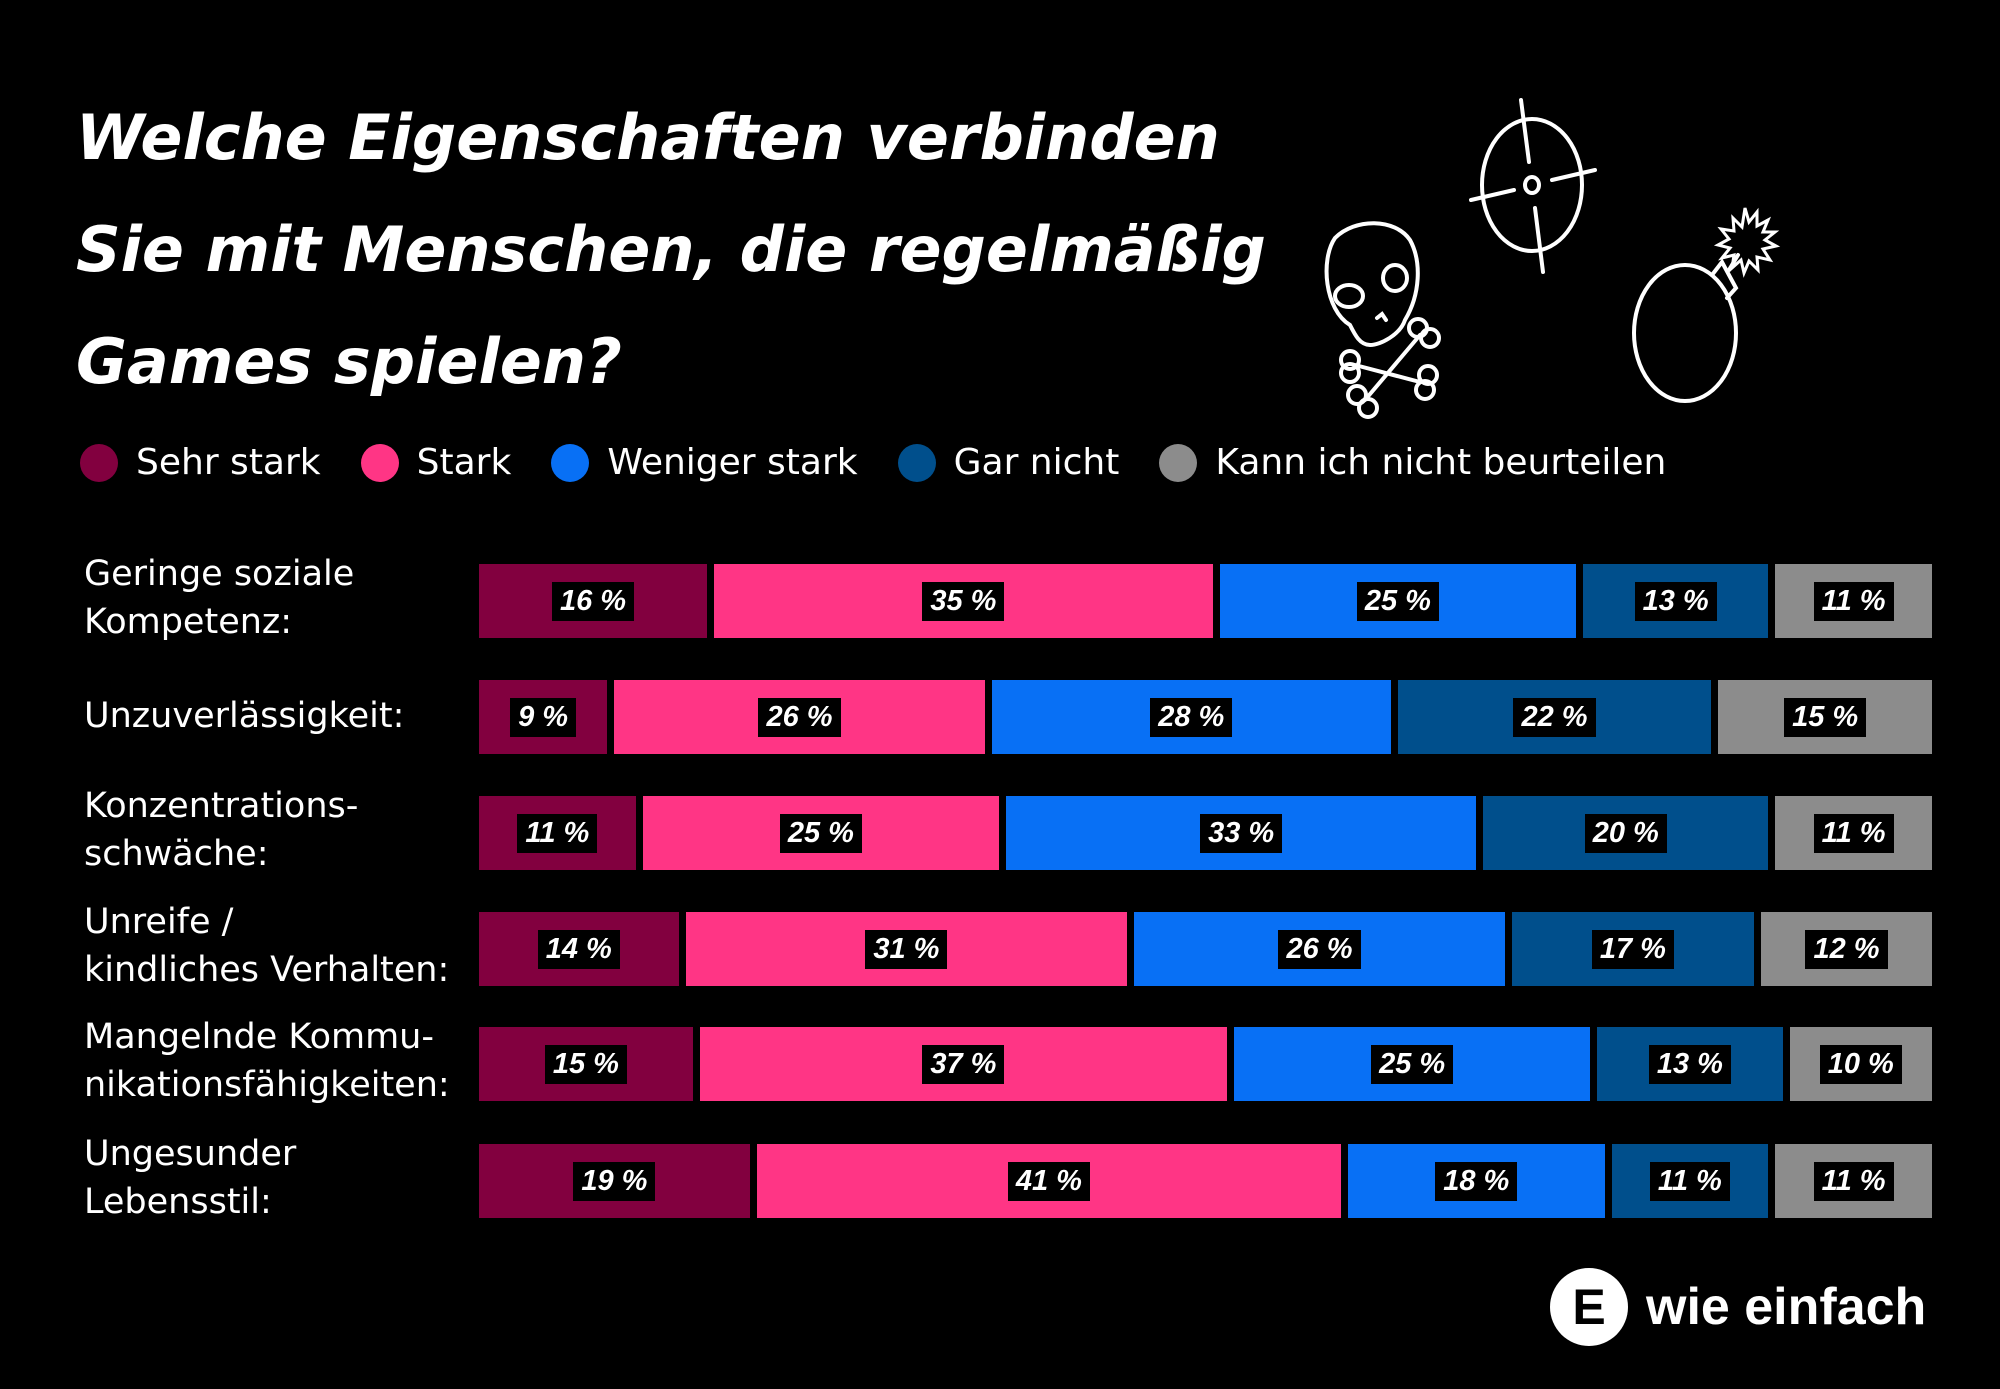  What do you see at coordinates (267, 1085) in the screenshot?
I see `category-label-line: nikationsfähigkeiten:` at bounding box center [267, 1085].